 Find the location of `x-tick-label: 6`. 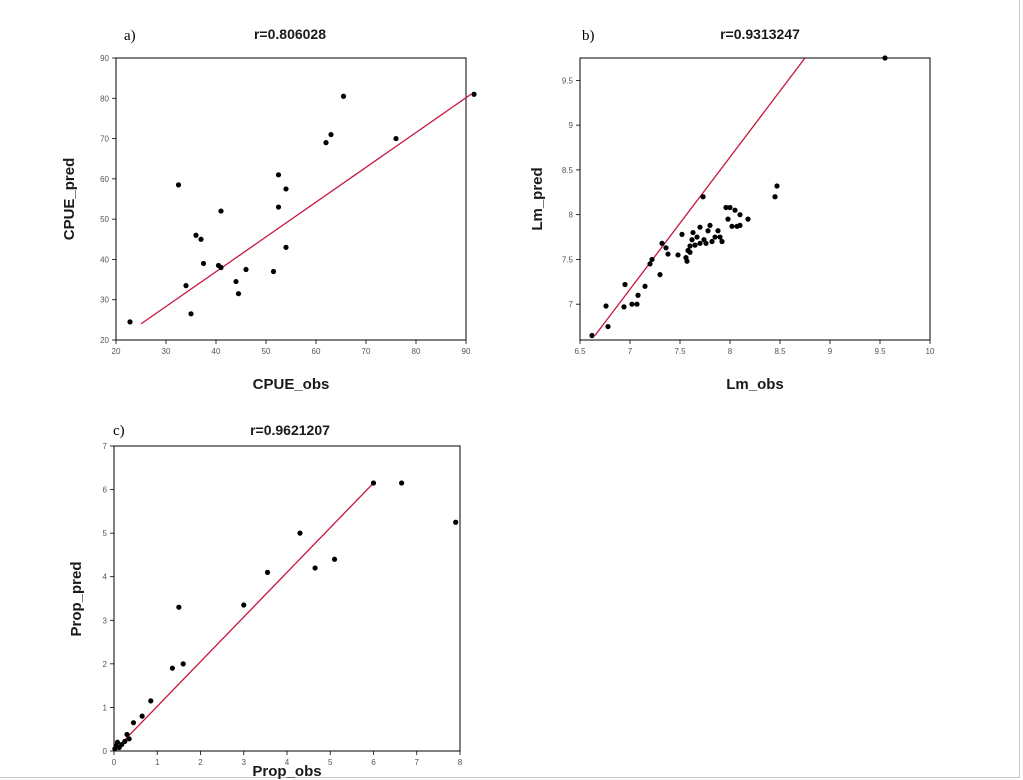

x-tick-label: 6 is located at coordinates (373, 762).